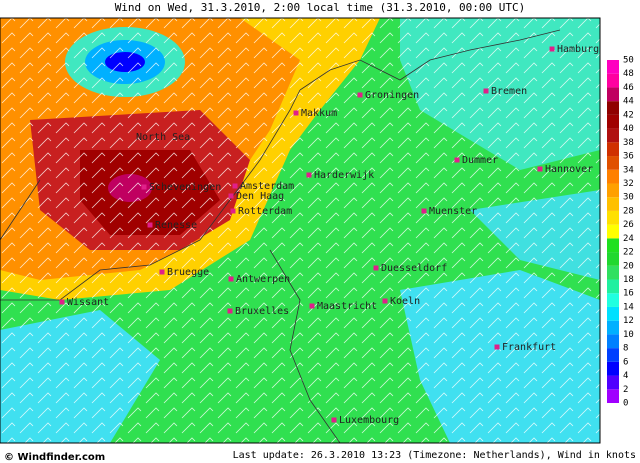 The width and height of the screenshot is (640, 463). Describe the element at coordinates (628, 115) in the screenshot. I see `legend-tick-label: 42` at that location.